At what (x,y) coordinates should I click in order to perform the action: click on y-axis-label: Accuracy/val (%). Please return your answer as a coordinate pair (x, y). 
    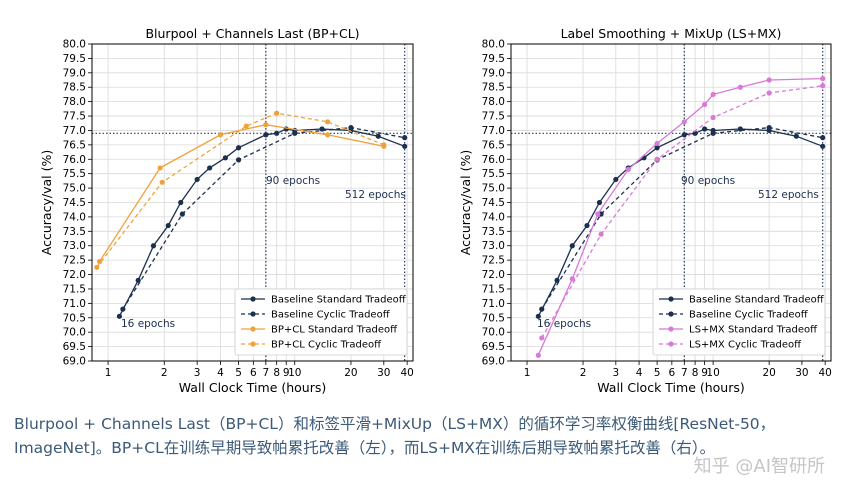
    Looking at the image, I should click on (46, 202).